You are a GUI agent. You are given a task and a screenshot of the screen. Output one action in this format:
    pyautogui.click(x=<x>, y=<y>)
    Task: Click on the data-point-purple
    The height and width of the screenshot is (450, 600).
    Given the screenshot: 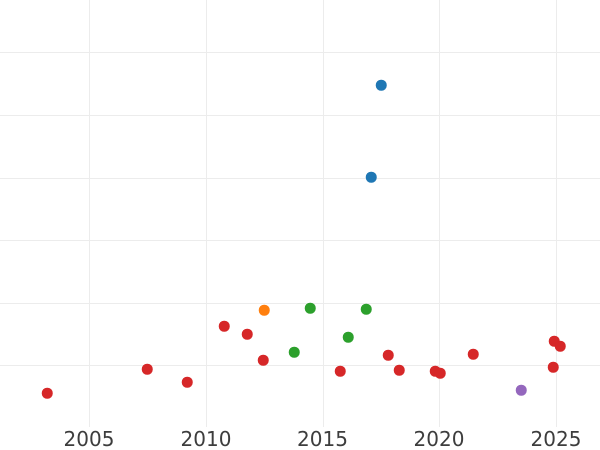 What is the action you would take?
    pyautogui.click(x=521, y=390)
    